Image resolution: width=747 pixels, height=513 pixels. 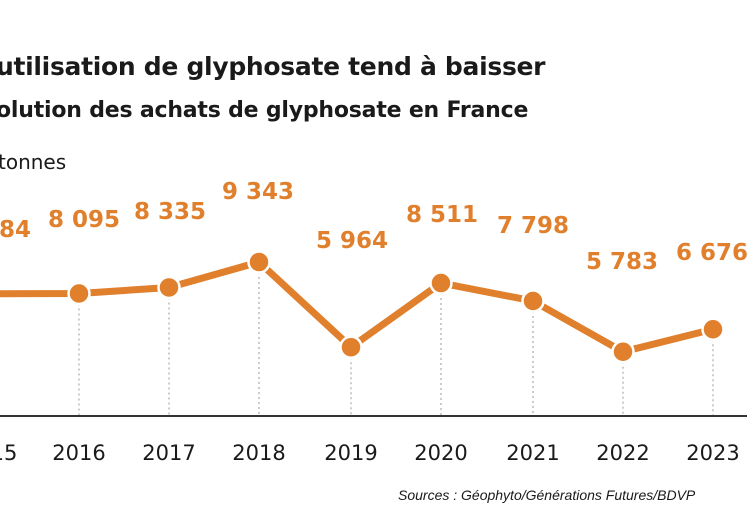 I want to click on data-label: 84, so click(x=15, y=230).